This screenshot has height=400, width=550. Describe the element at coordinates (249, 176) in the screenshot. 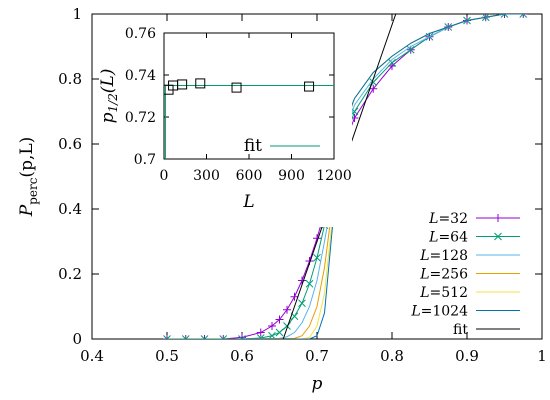

I see `inset-x-tick-label: 600` at that location.